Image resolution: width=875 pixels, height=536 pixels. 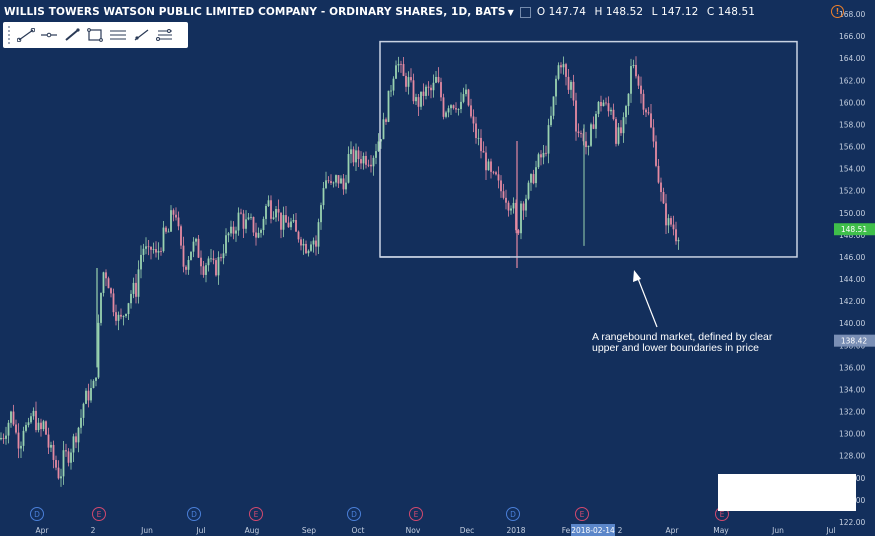 What do you see at coordinates (566, 530) in the screenshot?
I see `x-tick-label: Fe` at bounding box center [566, 530].